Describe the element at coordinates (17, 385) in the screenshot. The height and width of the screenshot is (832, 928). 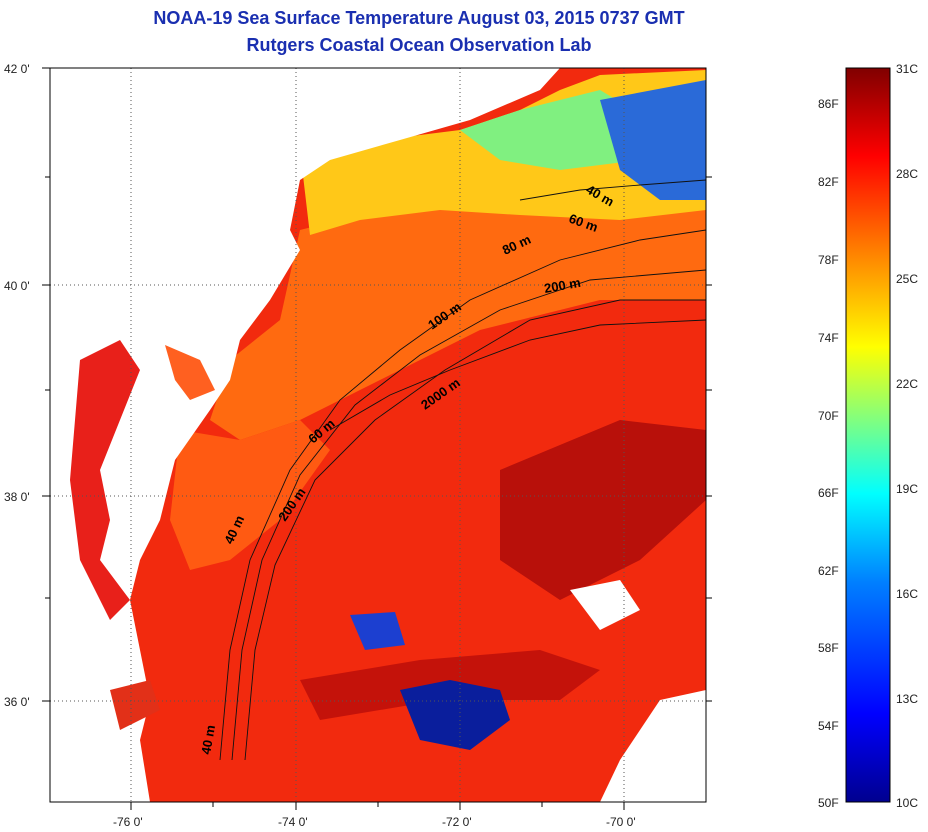
I see `lat-labels: 42 0' 40 0' 38 0' 36 0'` at that location.